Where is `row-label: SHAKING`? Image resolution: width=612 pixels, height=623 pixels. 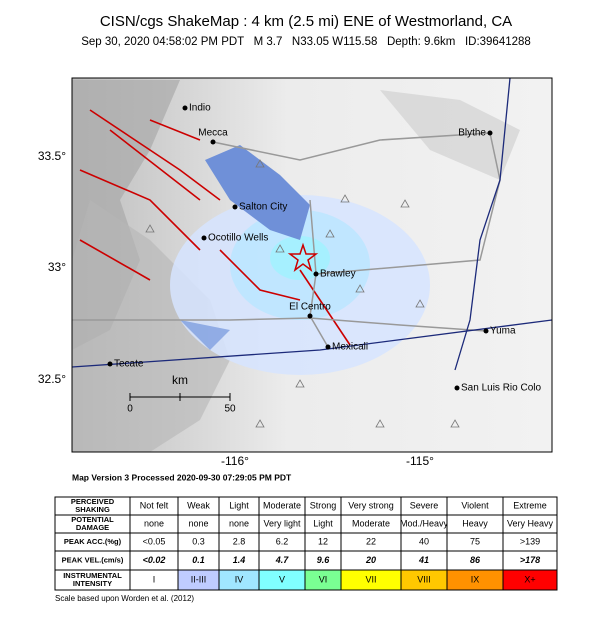
row-label: SHAKING is located at coordinates (92, 509).